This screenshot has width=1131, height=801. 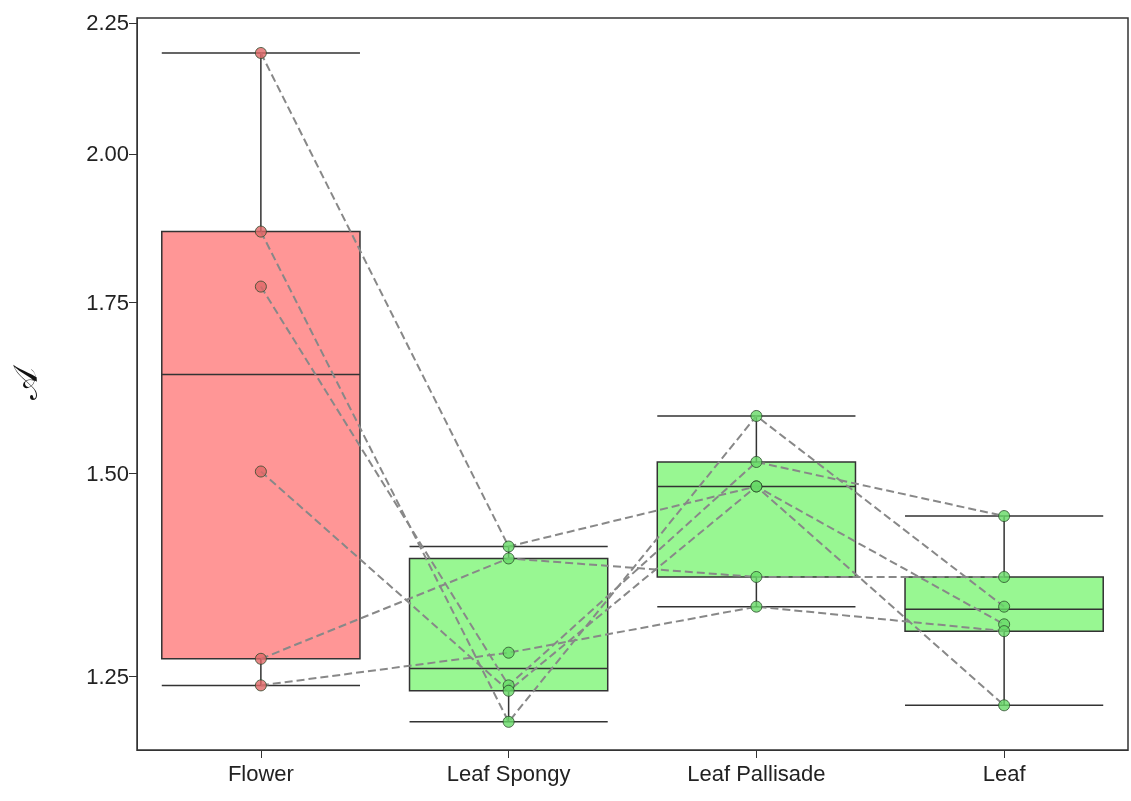 What do you see at coordinates (107, 474) in the screenshot?
I see `y-tick-label: 1.50` at bounding box center [107, 474].